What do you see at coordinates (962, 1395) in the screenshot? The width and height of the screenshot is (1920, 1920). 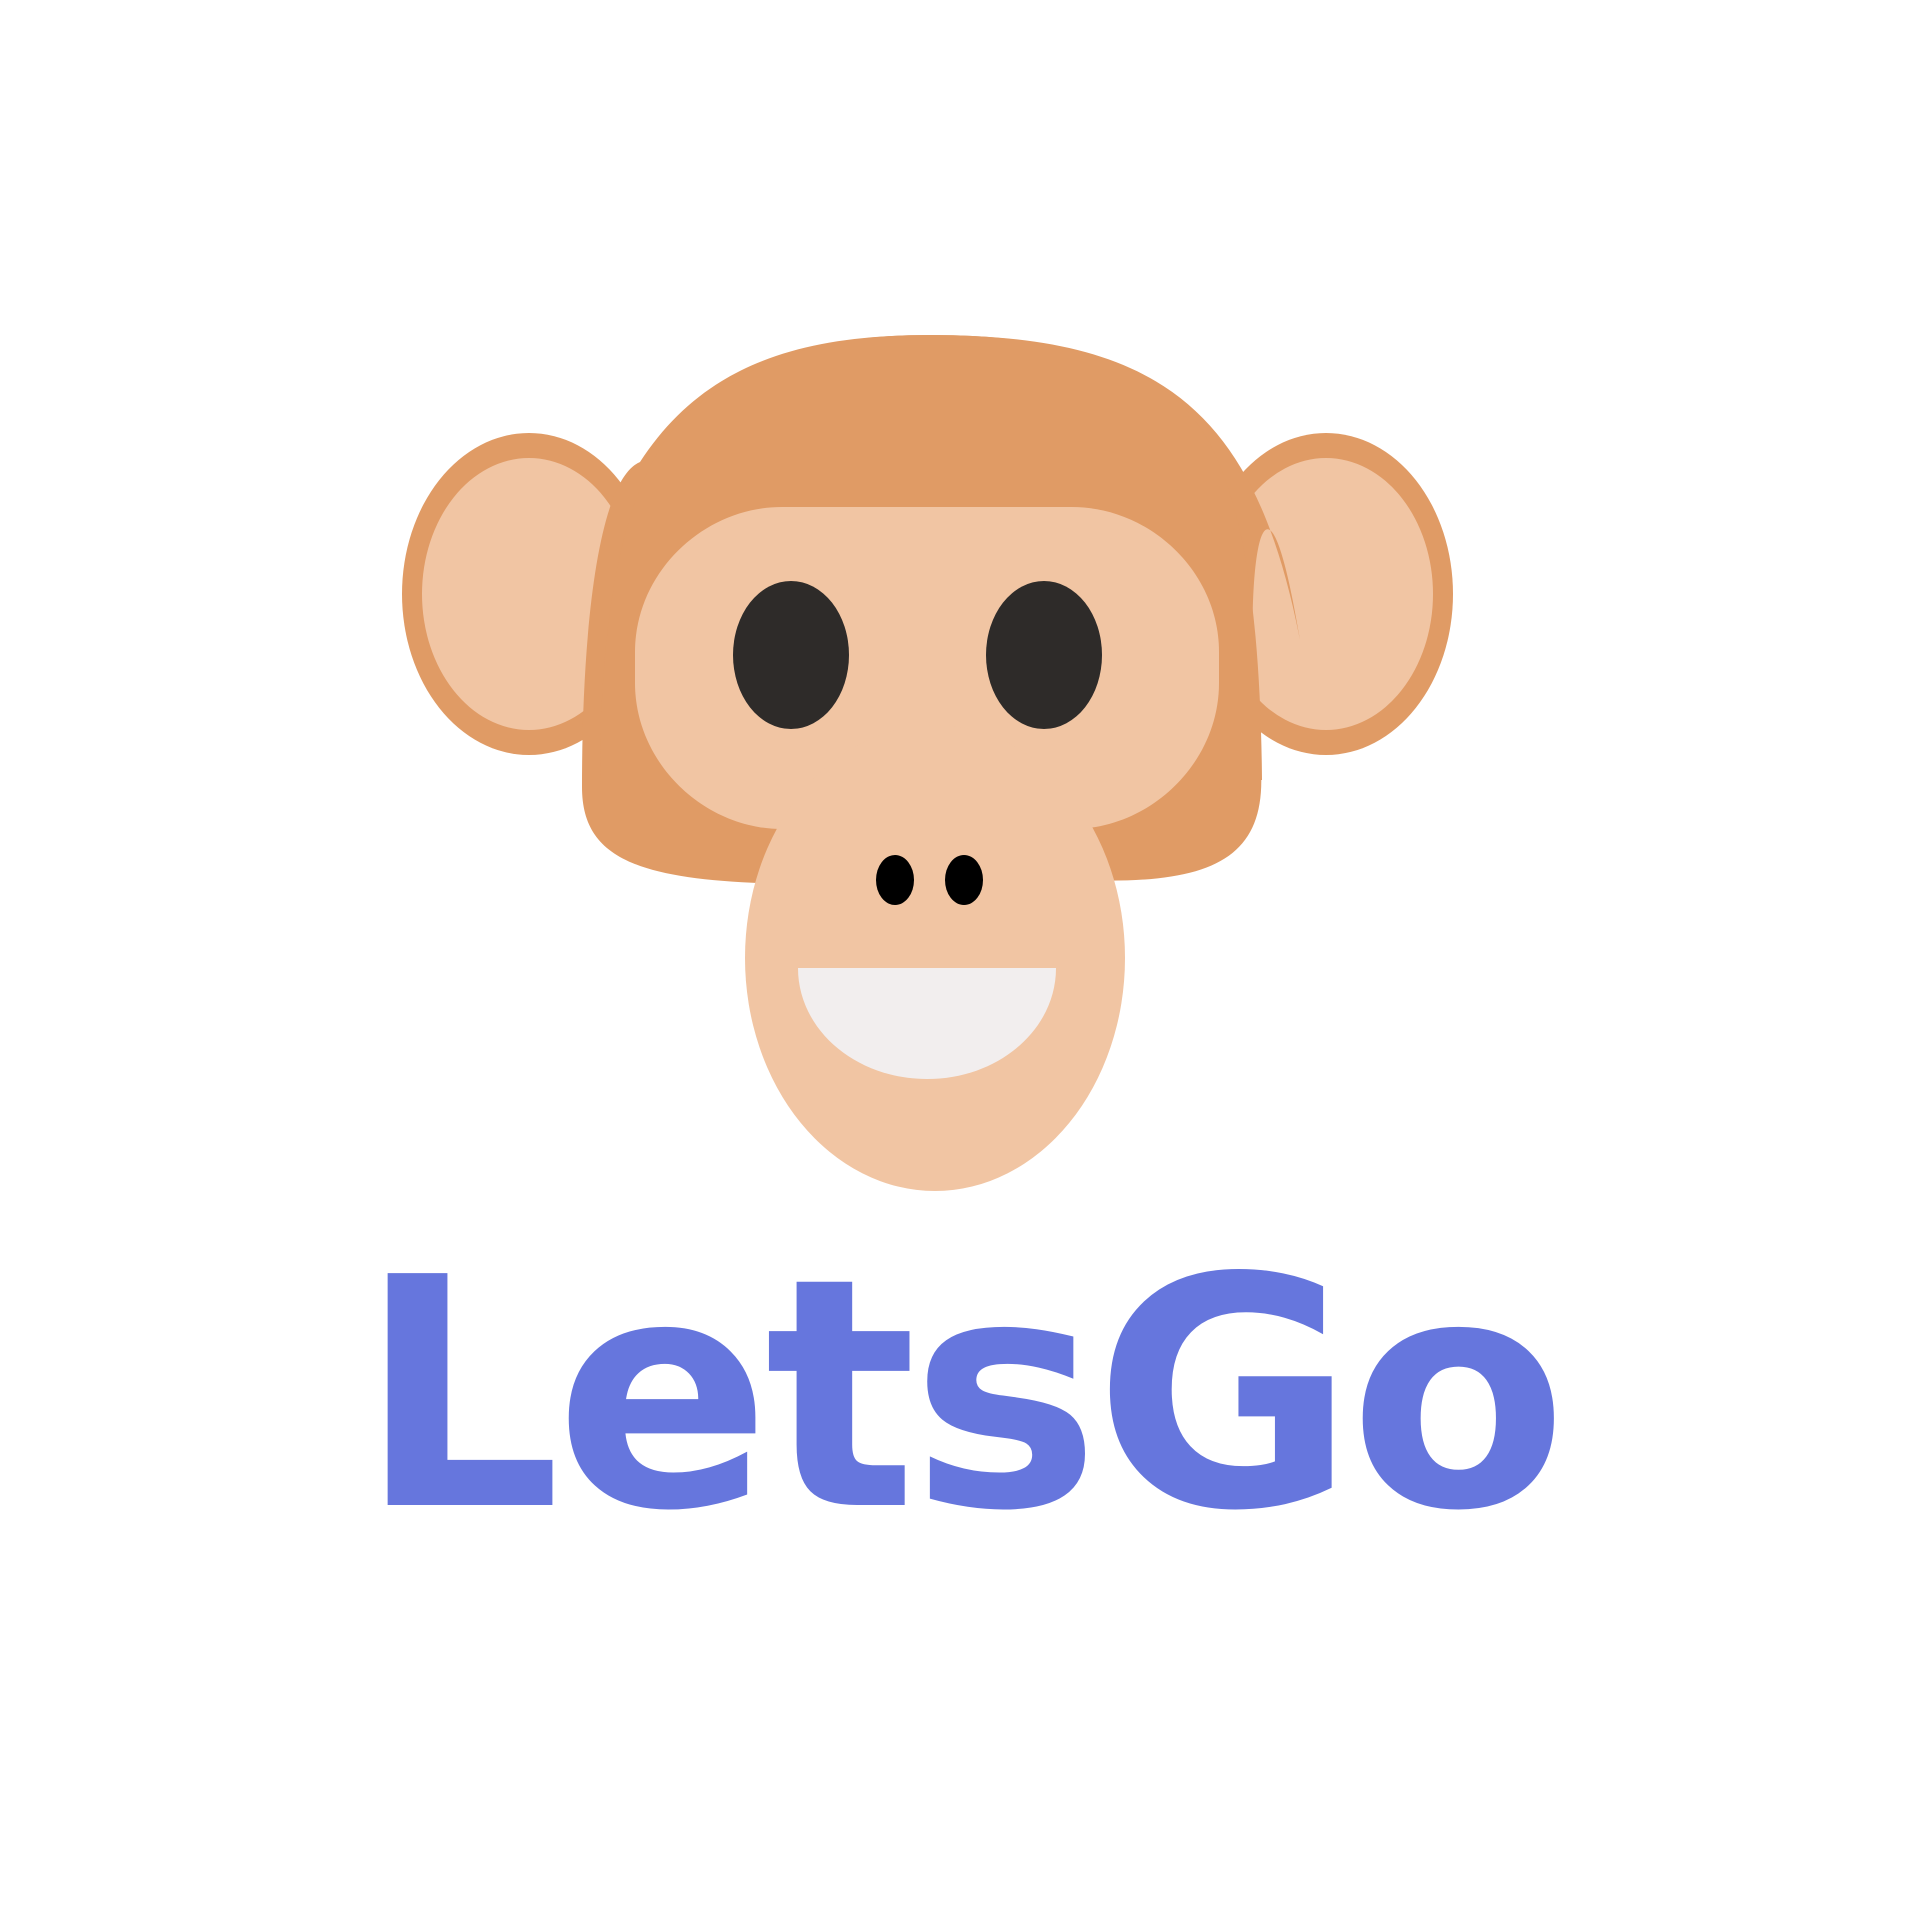 I see `brand-wordmark: LetsGo` at bounding box center [962, 1395].